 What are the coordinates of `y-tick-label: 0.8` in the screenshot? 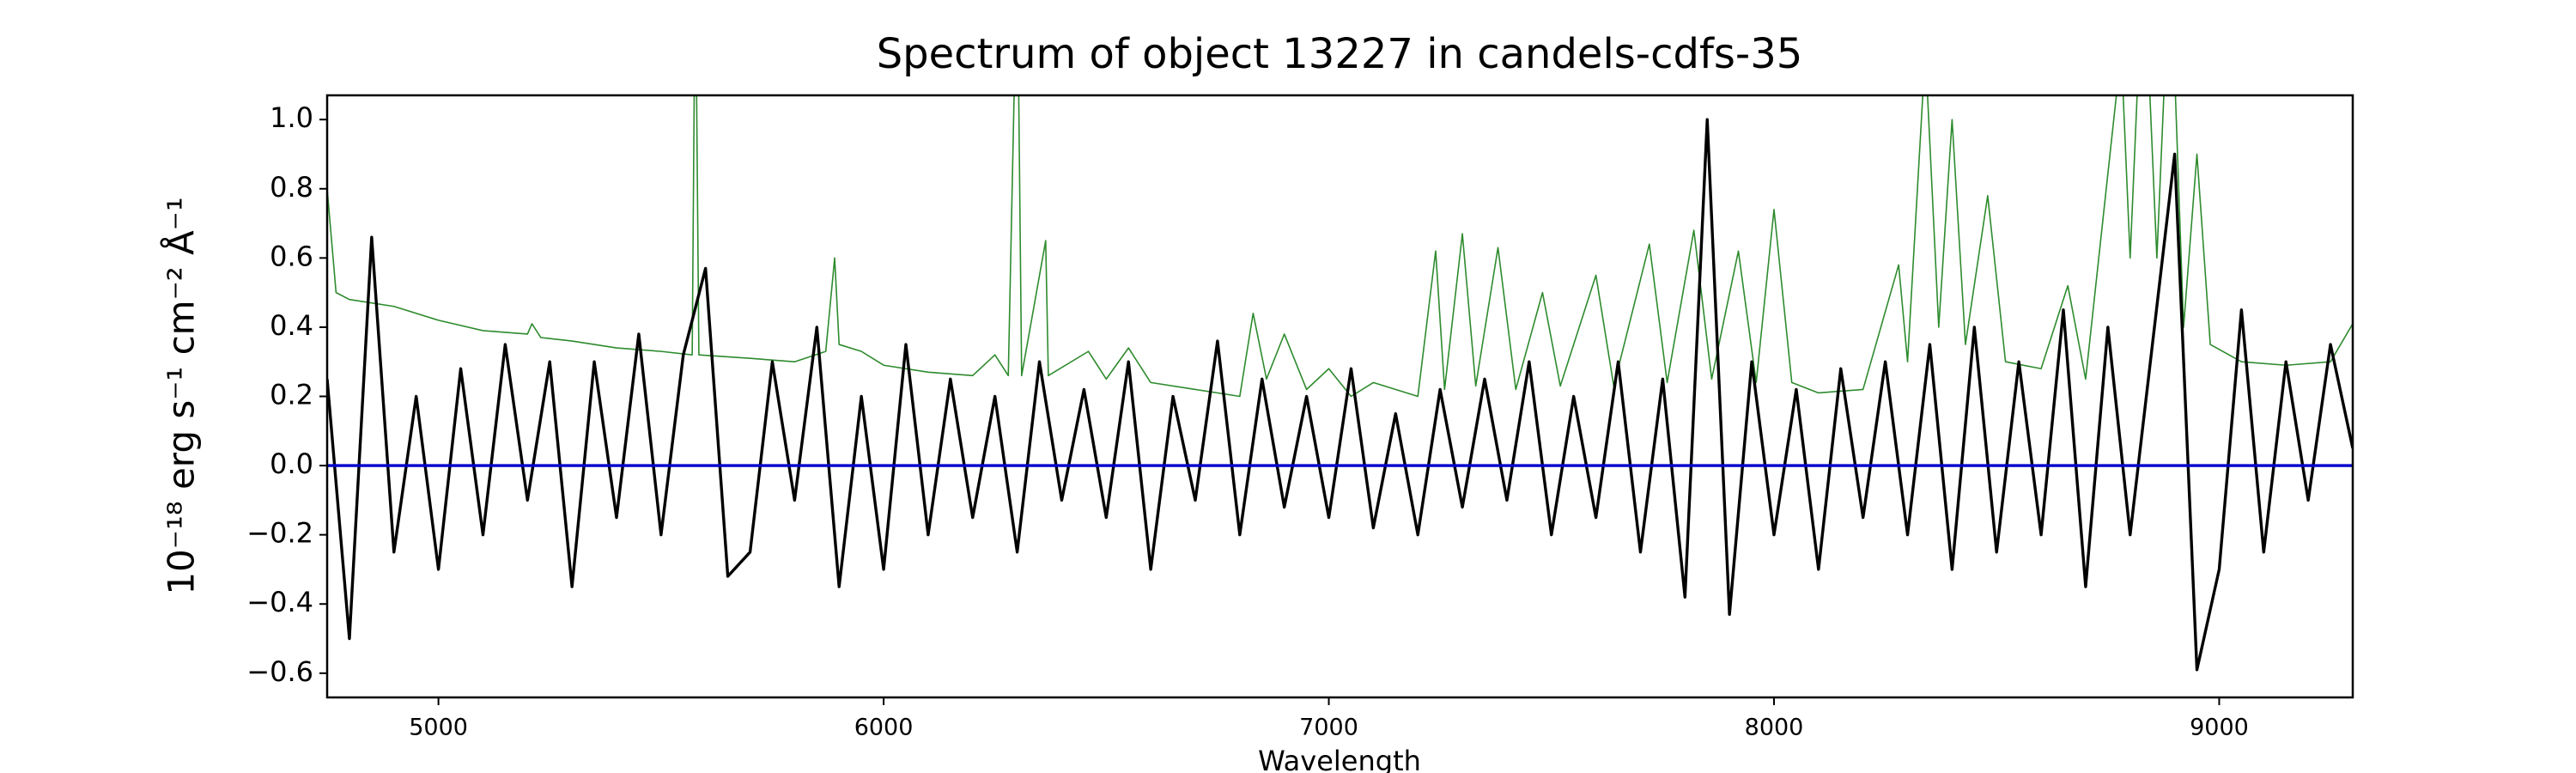 It's located at (291, 187).